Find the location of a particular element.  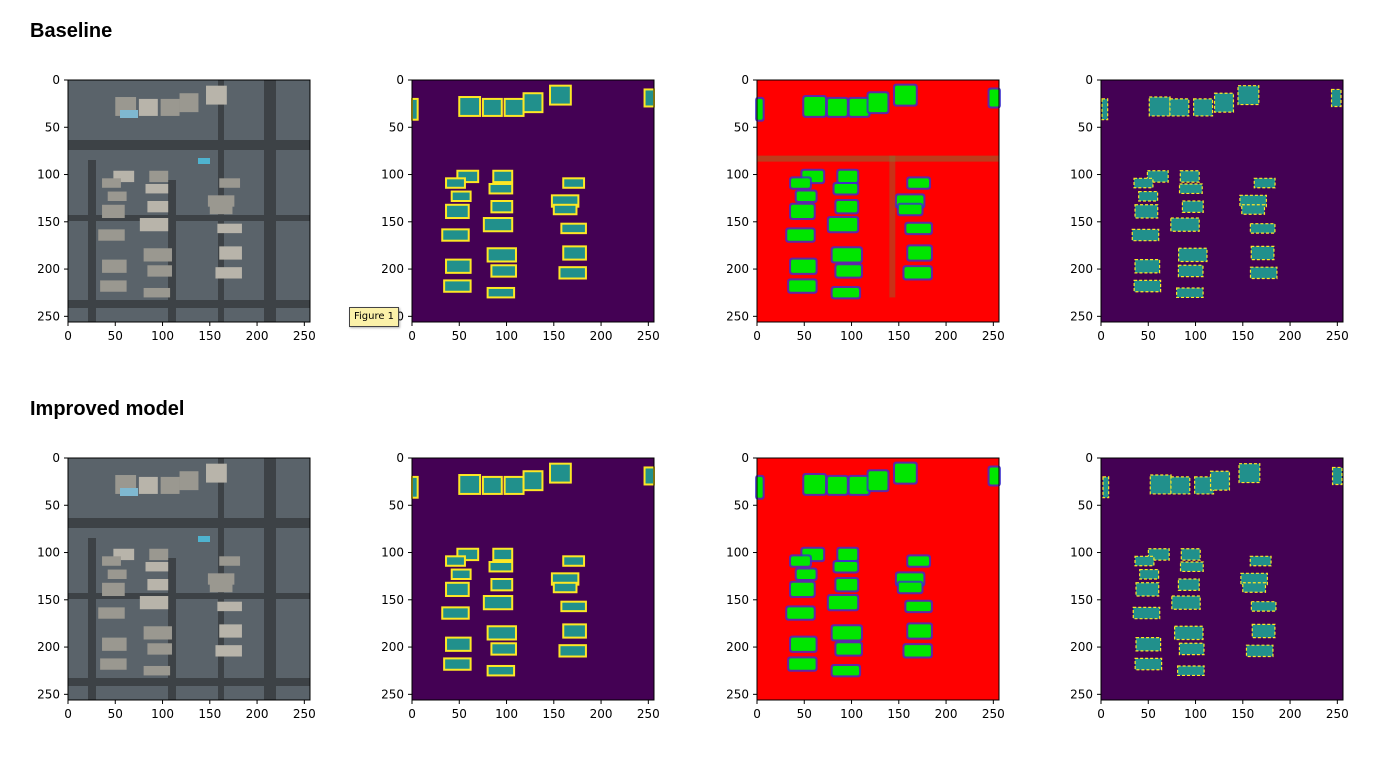

panel-improved-probability-heatmap: 0 50 100 150 200 250 0 50 100 150 200 250 is located at coordinates (862, 588).